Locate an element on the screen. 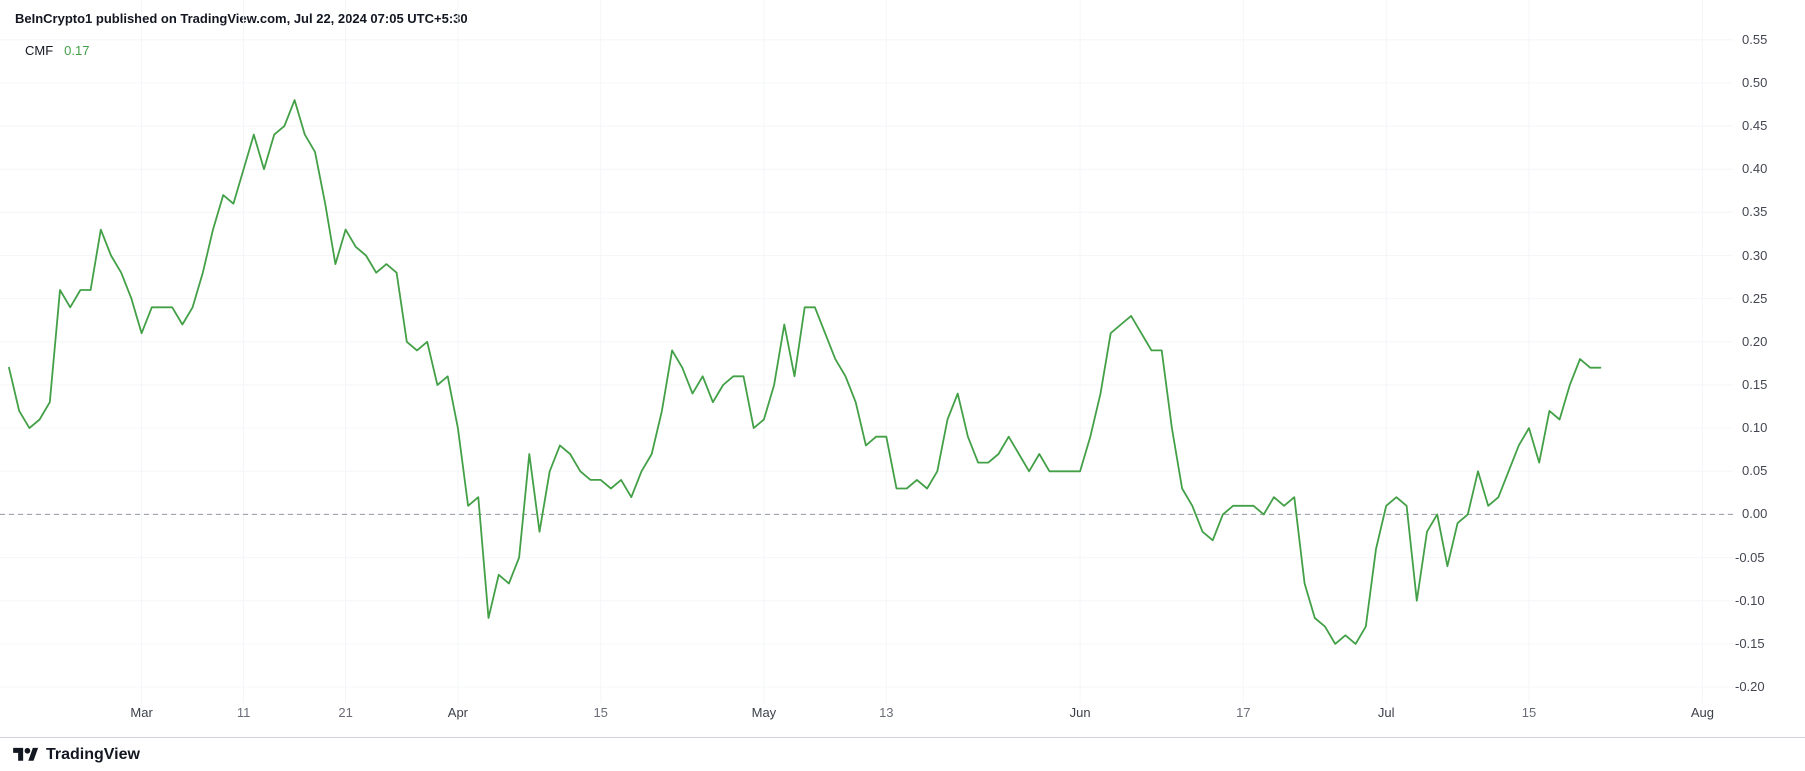 The height and width of the screenshot is (771, 1805). y-axis-label: 0.15 is located at coordinates (1755, 384).